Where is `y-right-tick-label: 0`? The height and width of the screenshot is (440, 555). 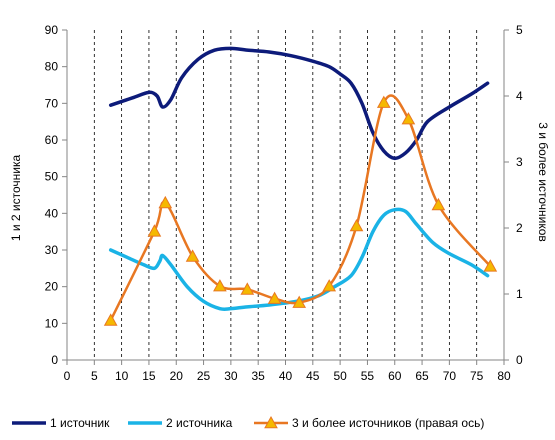
y-right-tick-label: 0 is located at coordinates (519, 360).